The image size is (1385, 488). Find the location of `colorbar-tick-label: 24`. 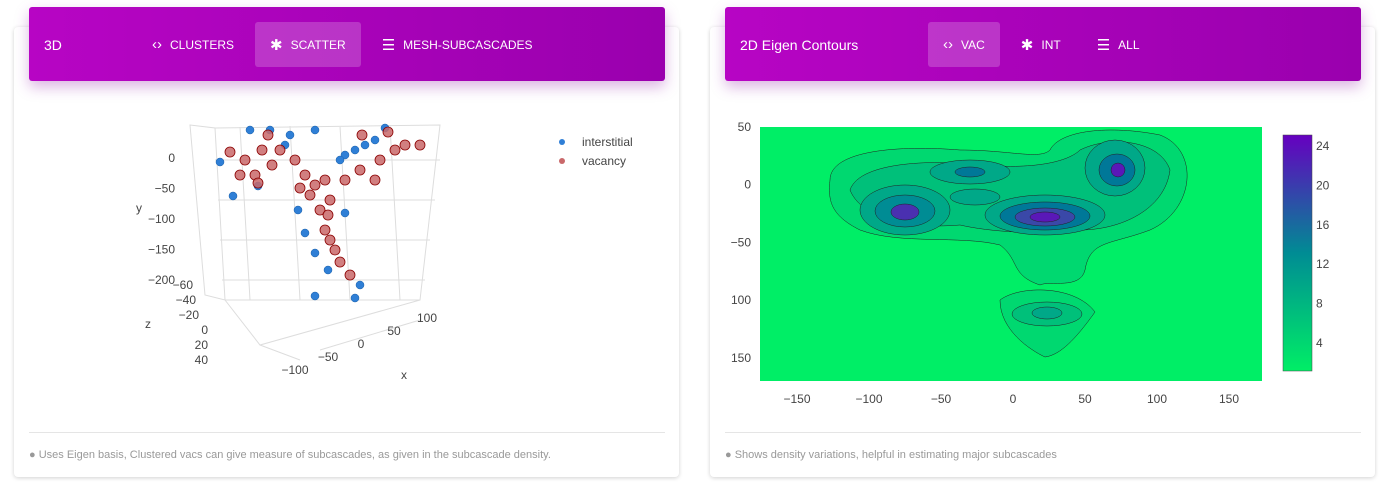

colorbar-tick-label: 24 is located at coordinates (1323, 146).